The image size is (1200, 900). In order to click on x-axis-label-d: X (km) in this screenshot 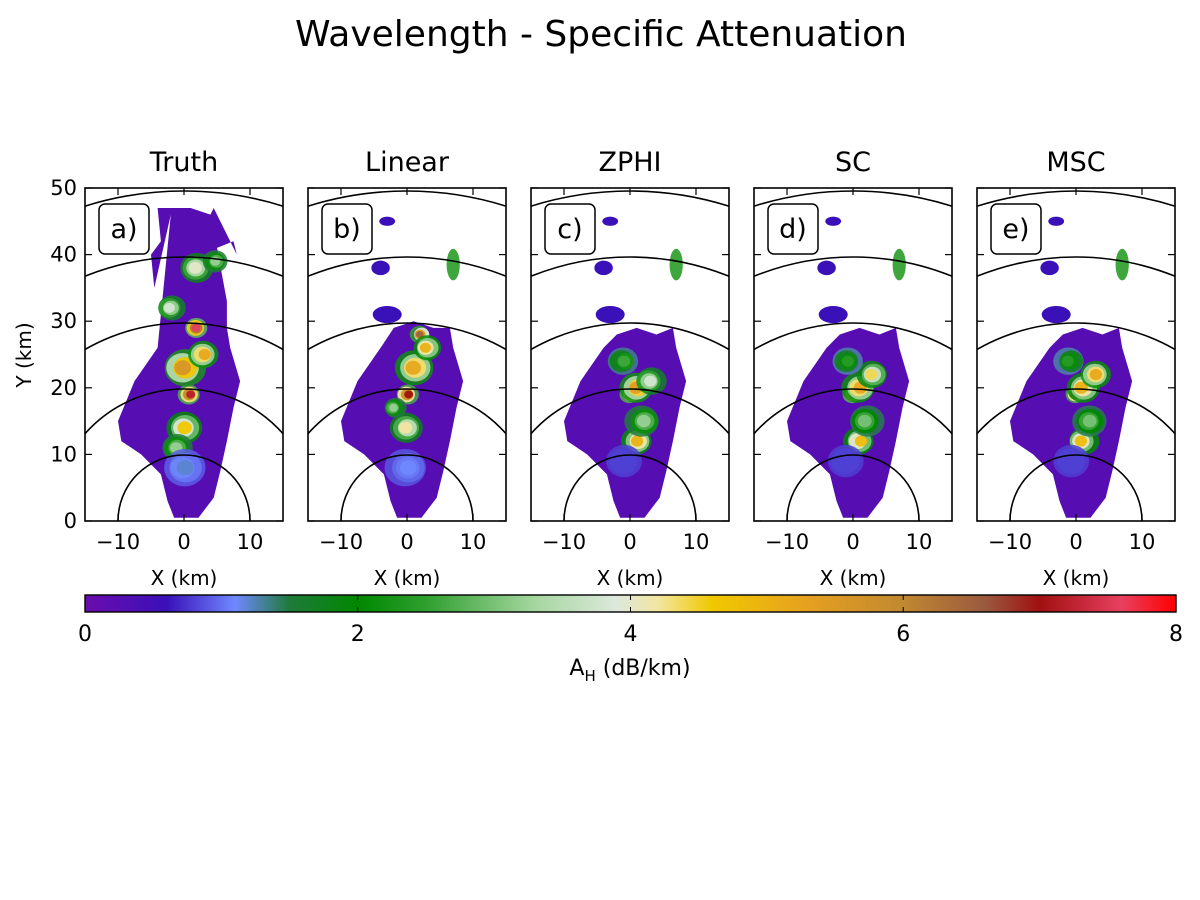, I will do `click(853, 578)`.